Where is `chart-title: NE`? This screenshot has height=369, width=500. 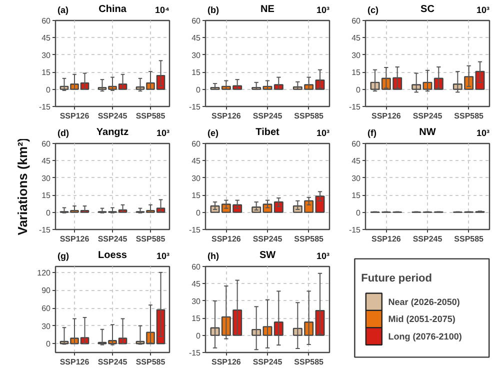 chart-title: NE is located at coordinates (267, 9).